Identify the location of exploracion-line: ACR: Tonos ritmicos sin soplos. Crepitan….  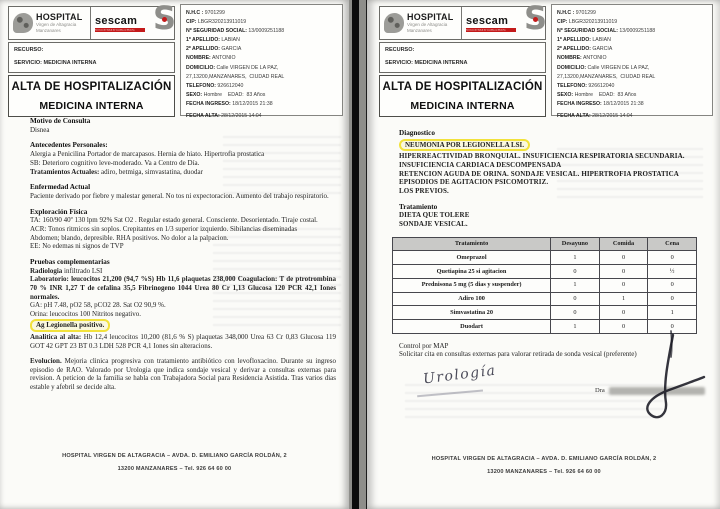
(164, 229).